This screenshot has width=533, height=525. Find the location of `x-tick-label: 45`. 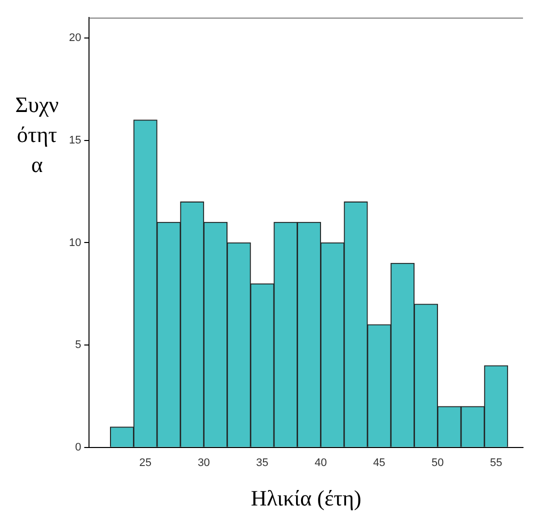

x-tick-label: 45 is located at coordinates (379, 463).